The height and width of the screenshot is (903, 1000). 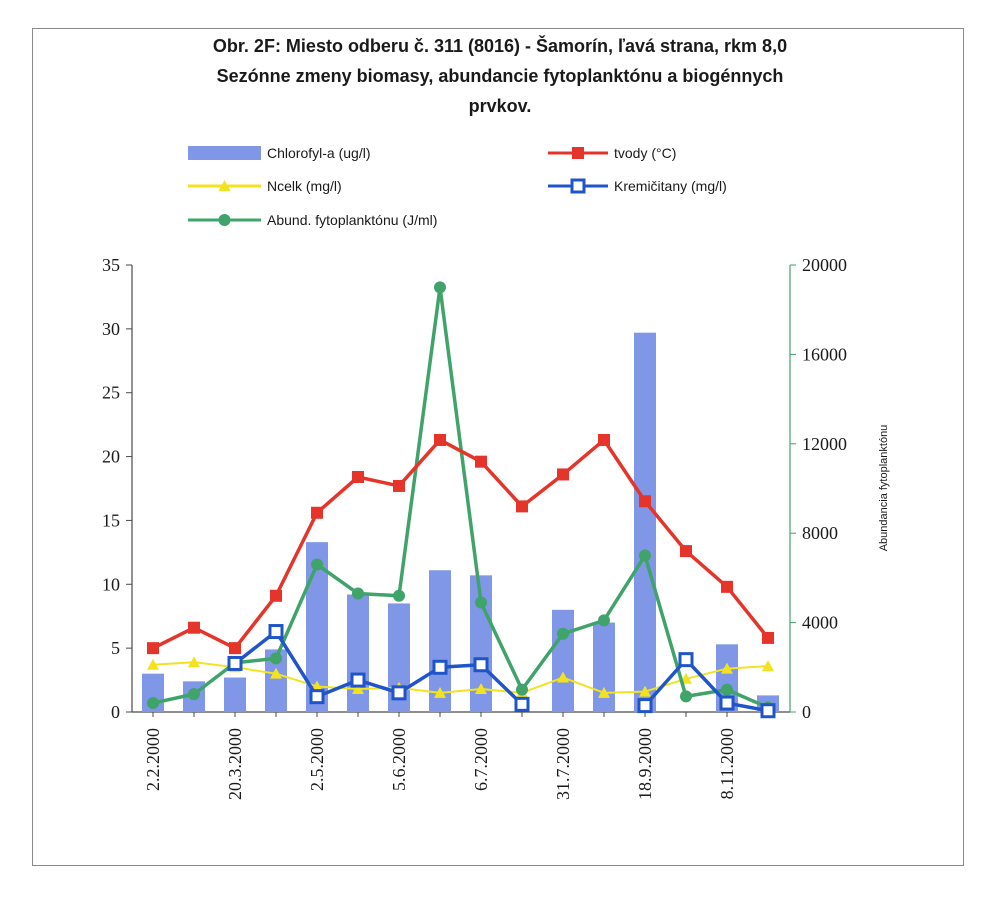 What do you see at coordinates (884, 488) in the screenshot?
I see `y-axis-right-title: Abundancia fytoplanktónu` at bounding box center [884, 488].